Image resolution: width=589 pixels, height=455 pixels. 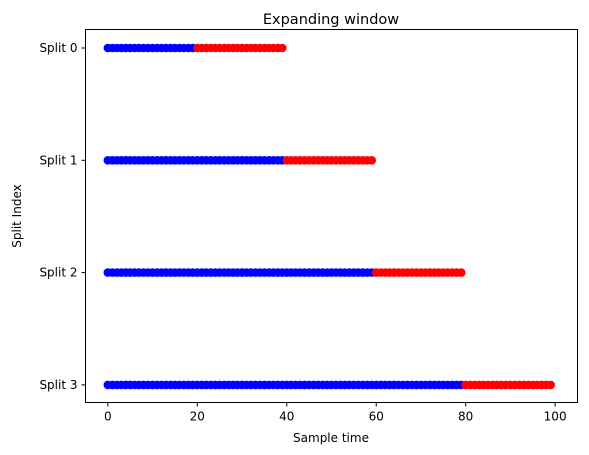 I want to click on x-tick-label: 20, so click(x=197, y=417).